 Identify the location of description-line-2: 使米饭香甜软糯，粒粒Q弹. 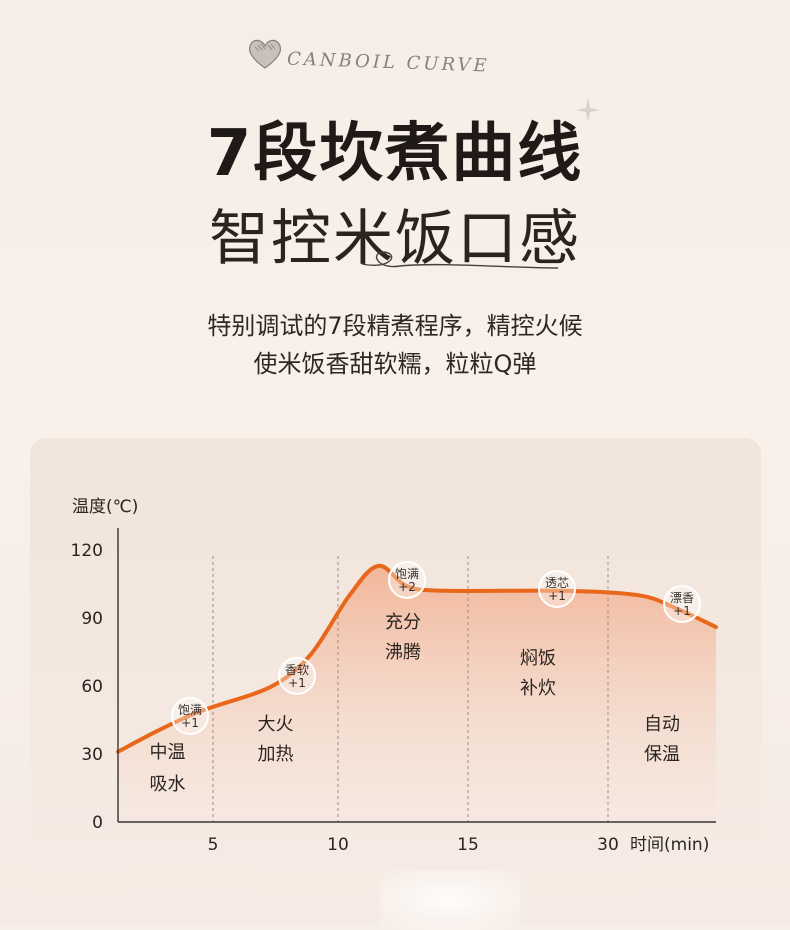
(395, 364).